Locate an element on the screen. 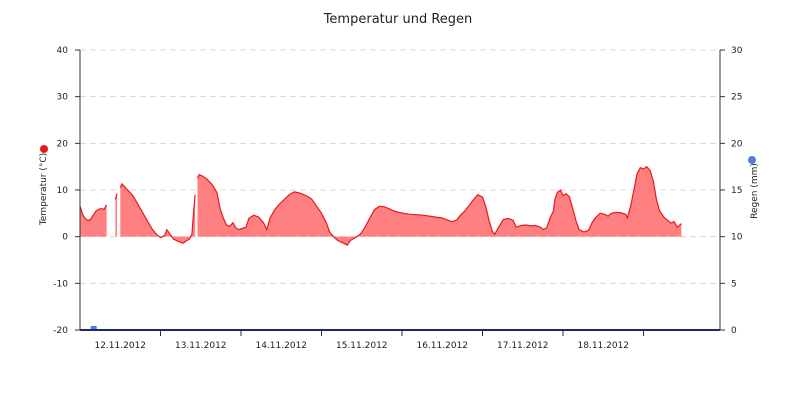 The image size is (800, 400). y-axis-right-label: Regen (mm) is located at coordinates (755, 191).